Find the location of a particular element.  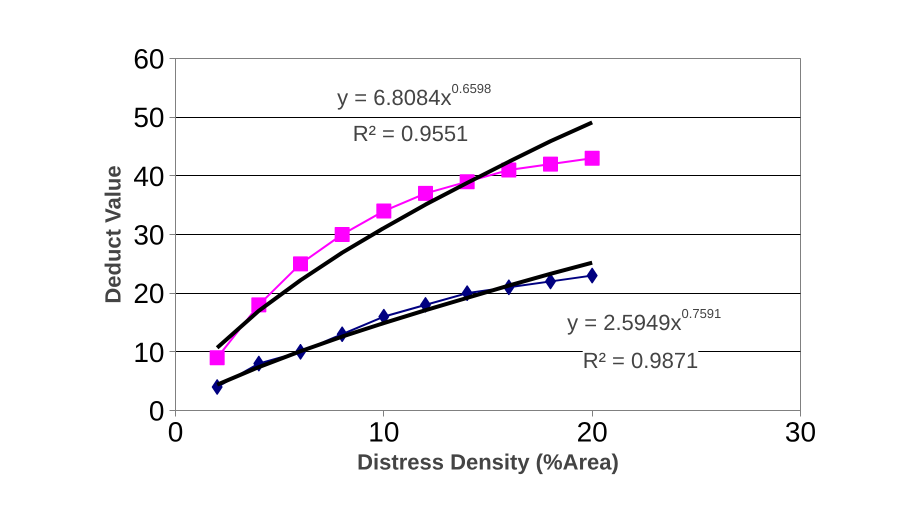

y-tick-label: 10 is located at coordinates (149, 352).